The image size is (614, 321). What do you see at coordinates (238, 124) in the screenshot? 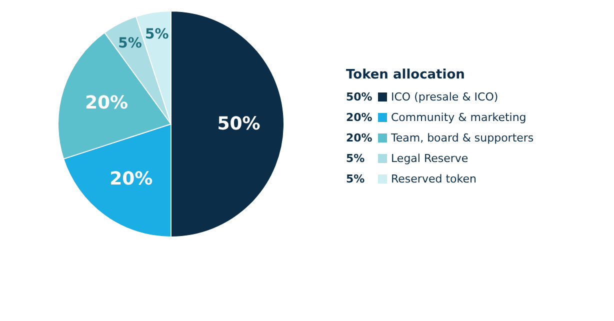
I see `data-label: 50%` at bounding box center [238, 124].